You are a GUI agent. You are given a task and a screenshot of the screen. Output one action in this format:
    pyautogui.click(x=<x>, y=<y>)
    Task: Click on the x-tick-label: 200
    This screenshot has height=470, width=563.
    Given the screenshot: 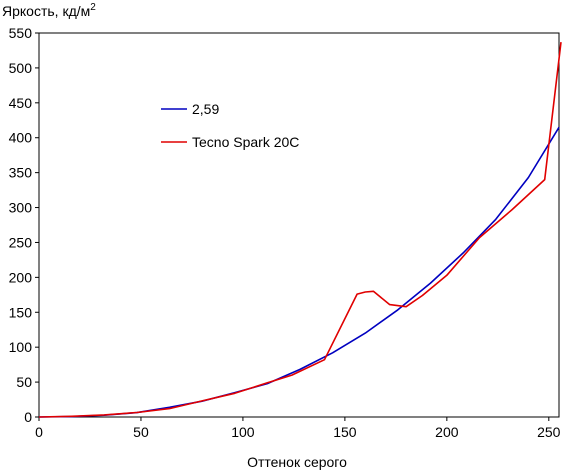 What is the action you would take?
    pyautogui.click(x=447, y=432)
    